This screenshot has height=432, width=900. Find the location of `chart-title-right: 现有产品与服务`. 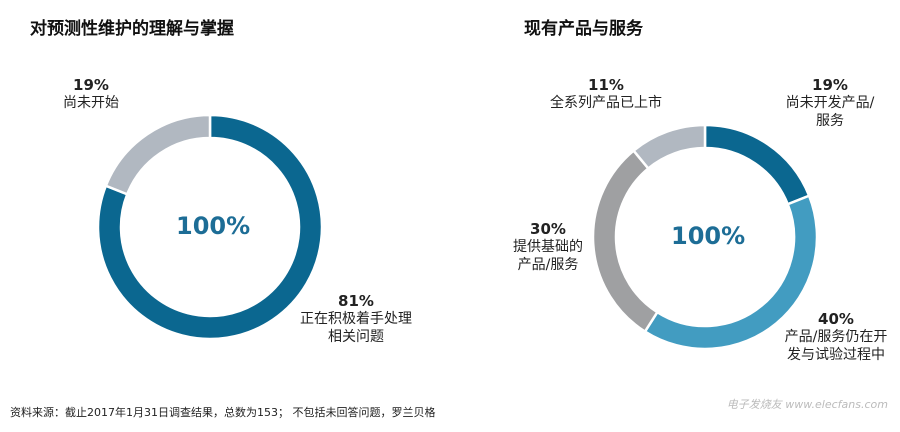

chart-title-right: 现有产品与服务 is located at coordinates (583, 29).